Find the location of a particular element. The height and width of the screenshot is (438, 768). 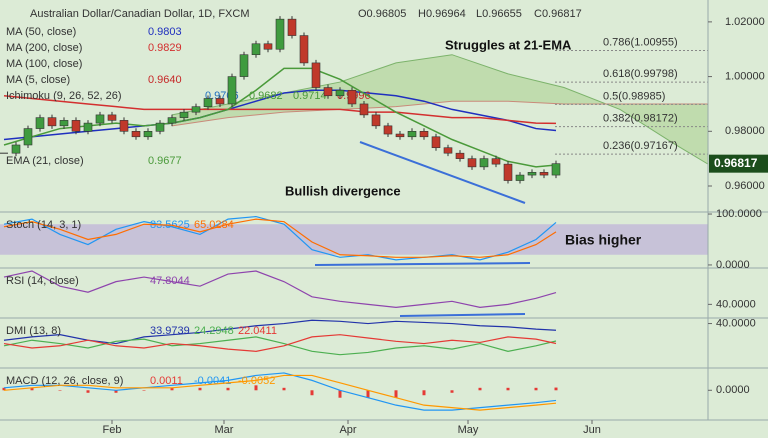

legend-reading: 0.9829 is located at coordinates (165, 48).